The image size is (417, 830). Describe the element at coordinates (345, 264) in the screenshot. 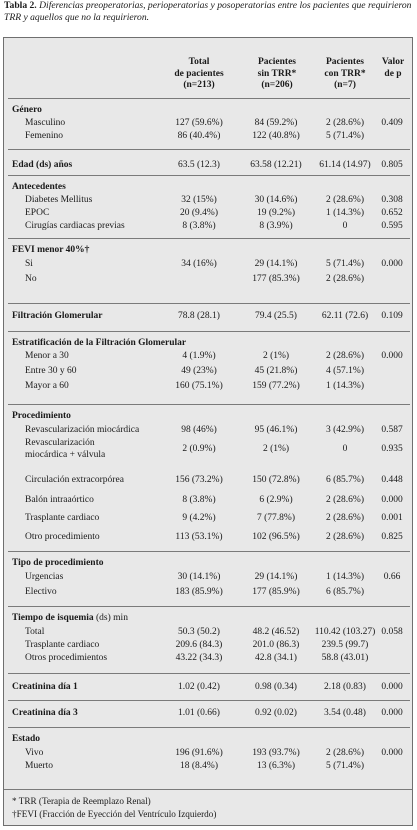

I see `cell-si-con: 5 (71.4%)` at that location.